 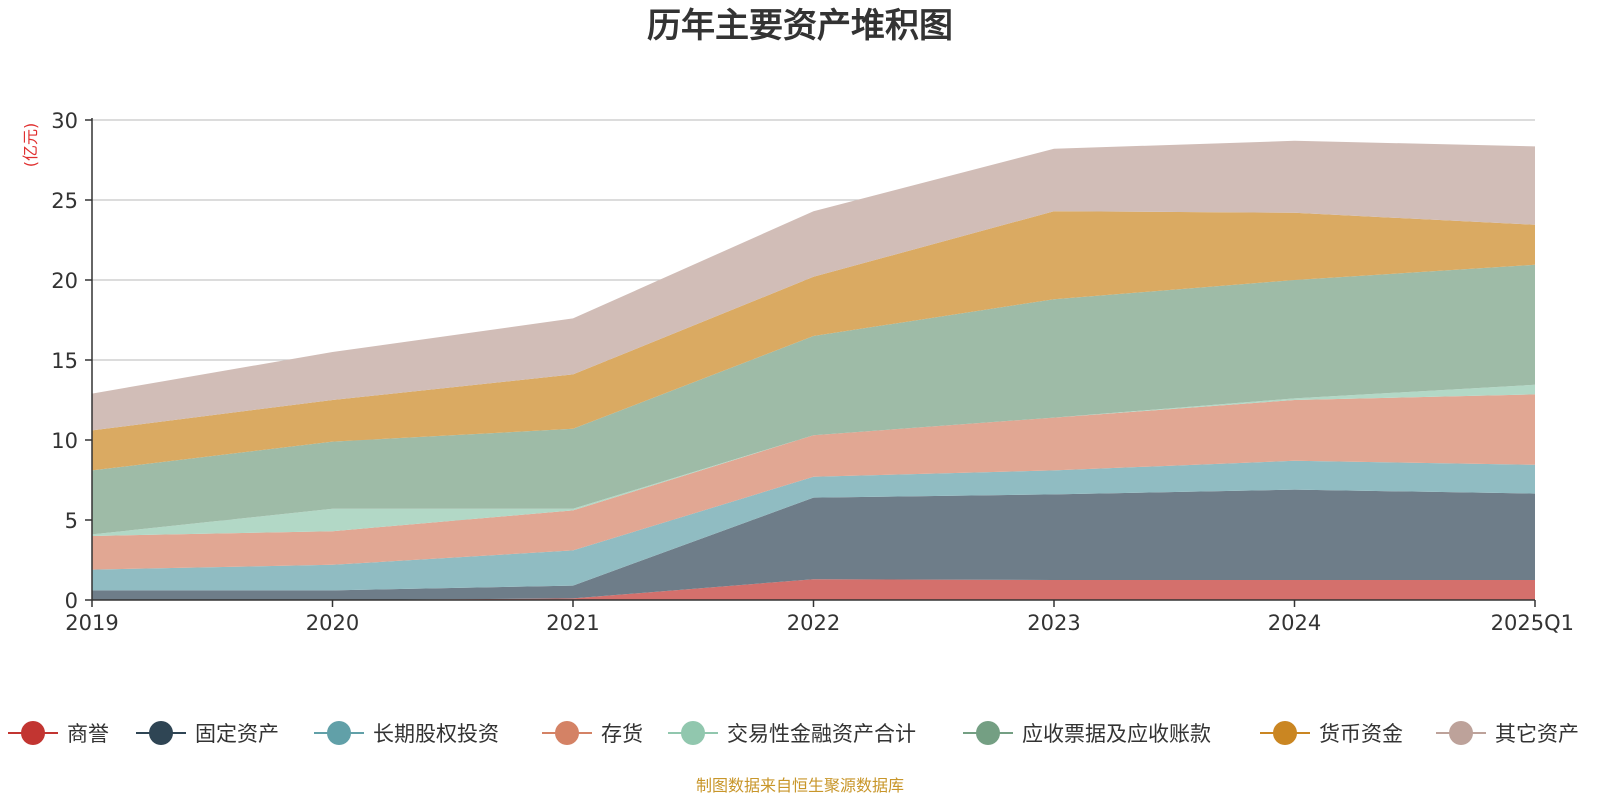 I want to click on legend-label: 应收票据及应收账款, so click(x=1116, y=734).